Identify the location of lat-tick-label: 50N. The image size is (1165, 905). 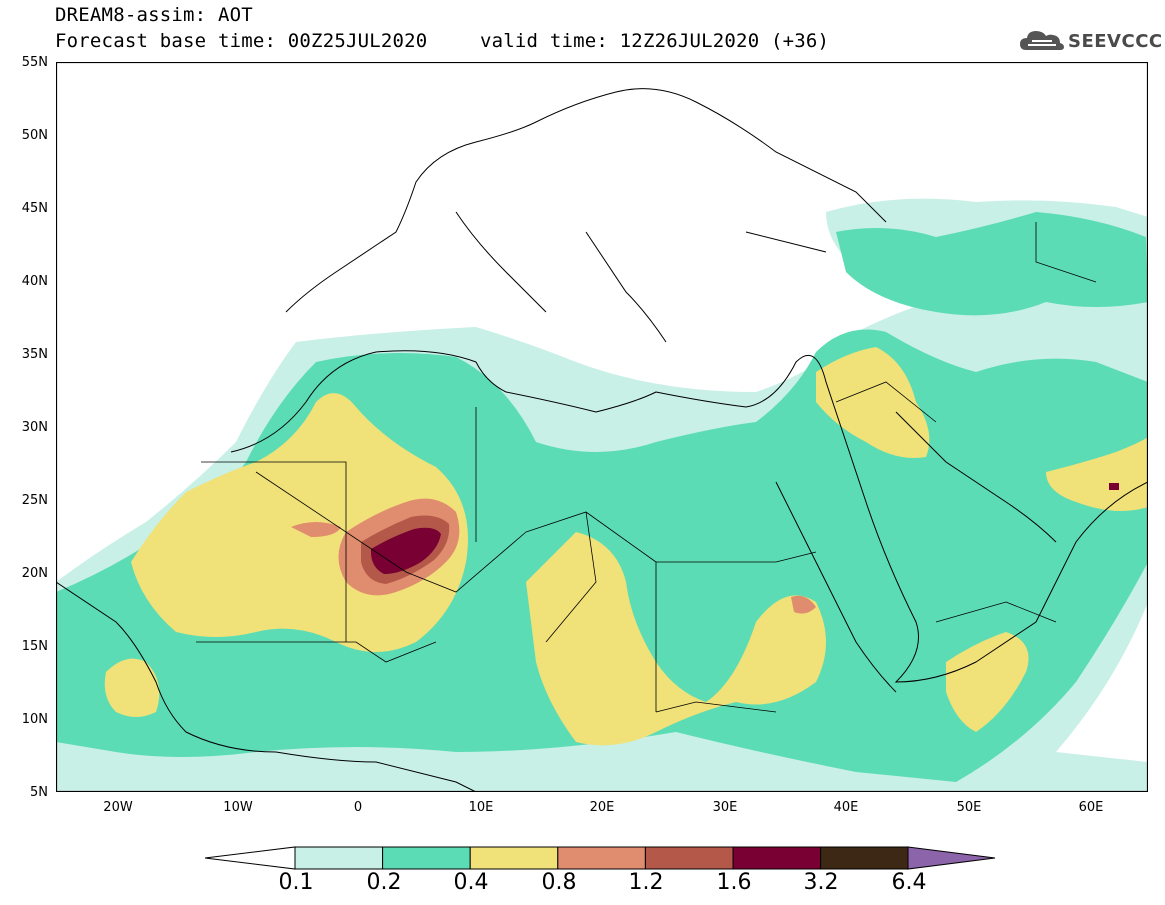
(34, 135).